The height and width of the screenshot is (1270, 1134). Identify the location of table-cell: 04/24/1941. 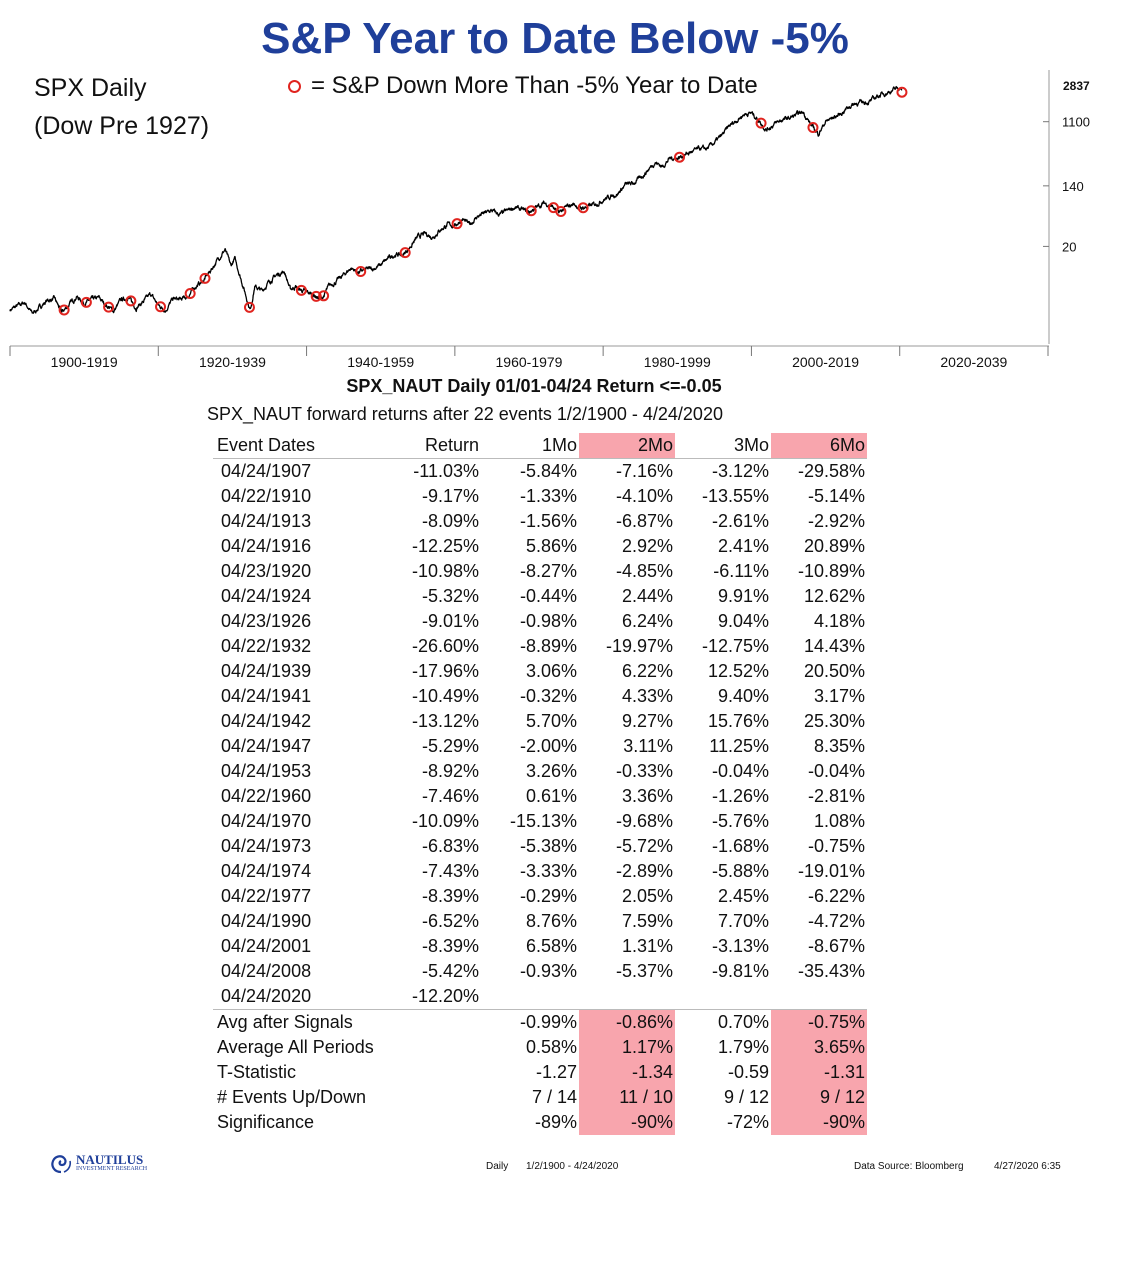
(266, 696).